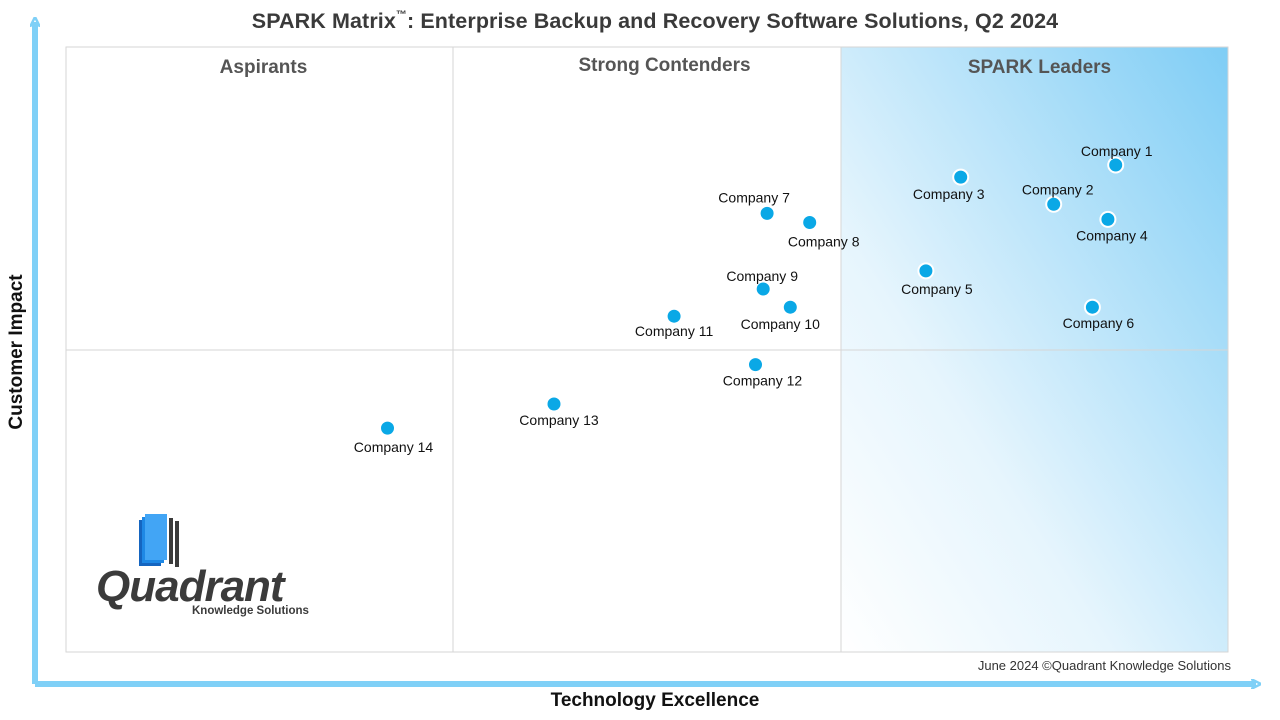 This screenshot has height=720, width=1280. What do you see at coordinates (655, 700) in the screenshot?
I see `x-axis-label: Technology Excellence` at bounding box center [655, 700].